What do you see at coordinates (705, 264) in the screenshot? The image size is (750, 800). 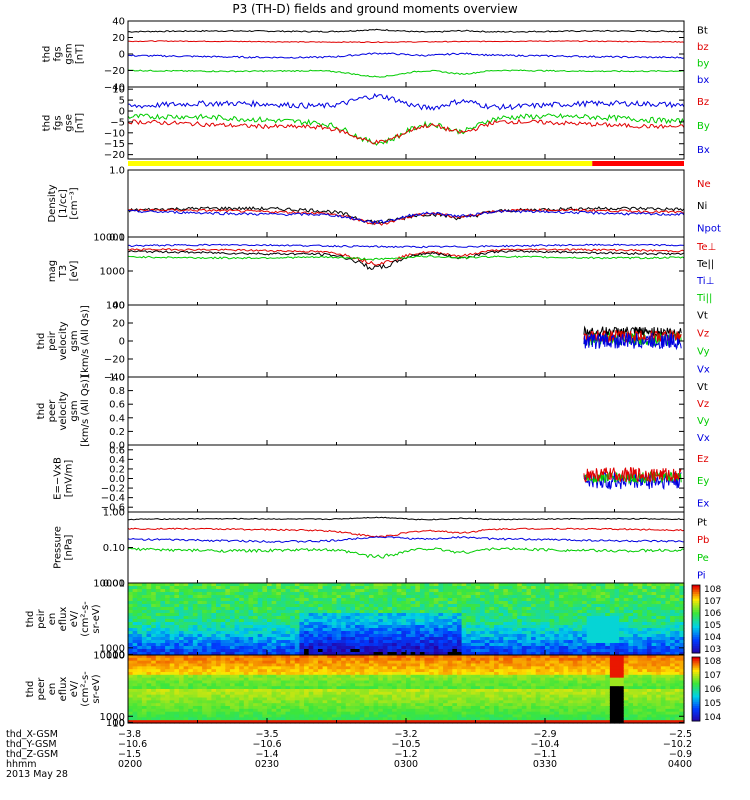 I see `legend-entry: Te||` at bounding box center [705, 264].